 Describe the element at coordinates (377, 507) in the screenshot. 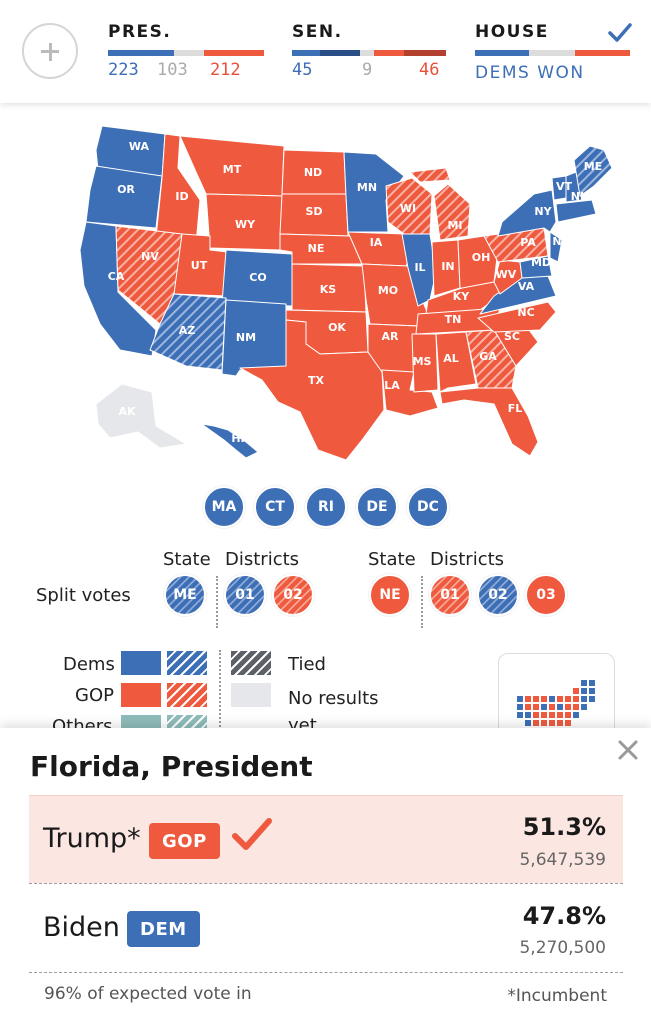

I see `state-circle-de: DE` at that location.